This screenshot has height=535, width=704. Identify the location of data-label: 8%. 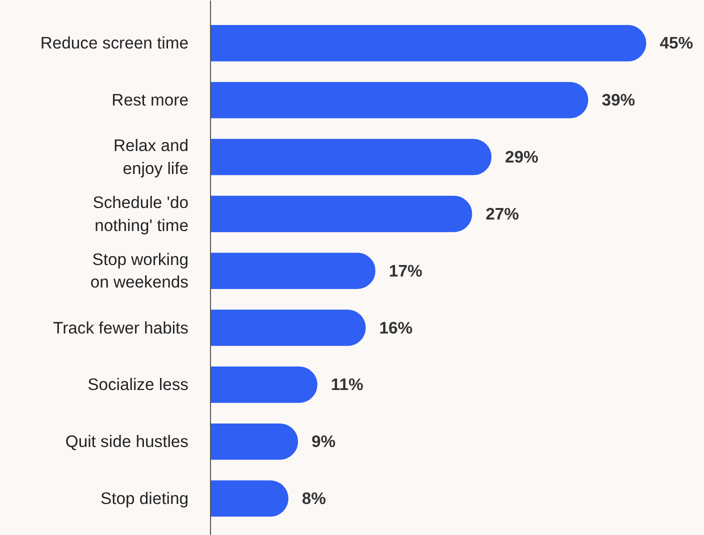
(314, 498).